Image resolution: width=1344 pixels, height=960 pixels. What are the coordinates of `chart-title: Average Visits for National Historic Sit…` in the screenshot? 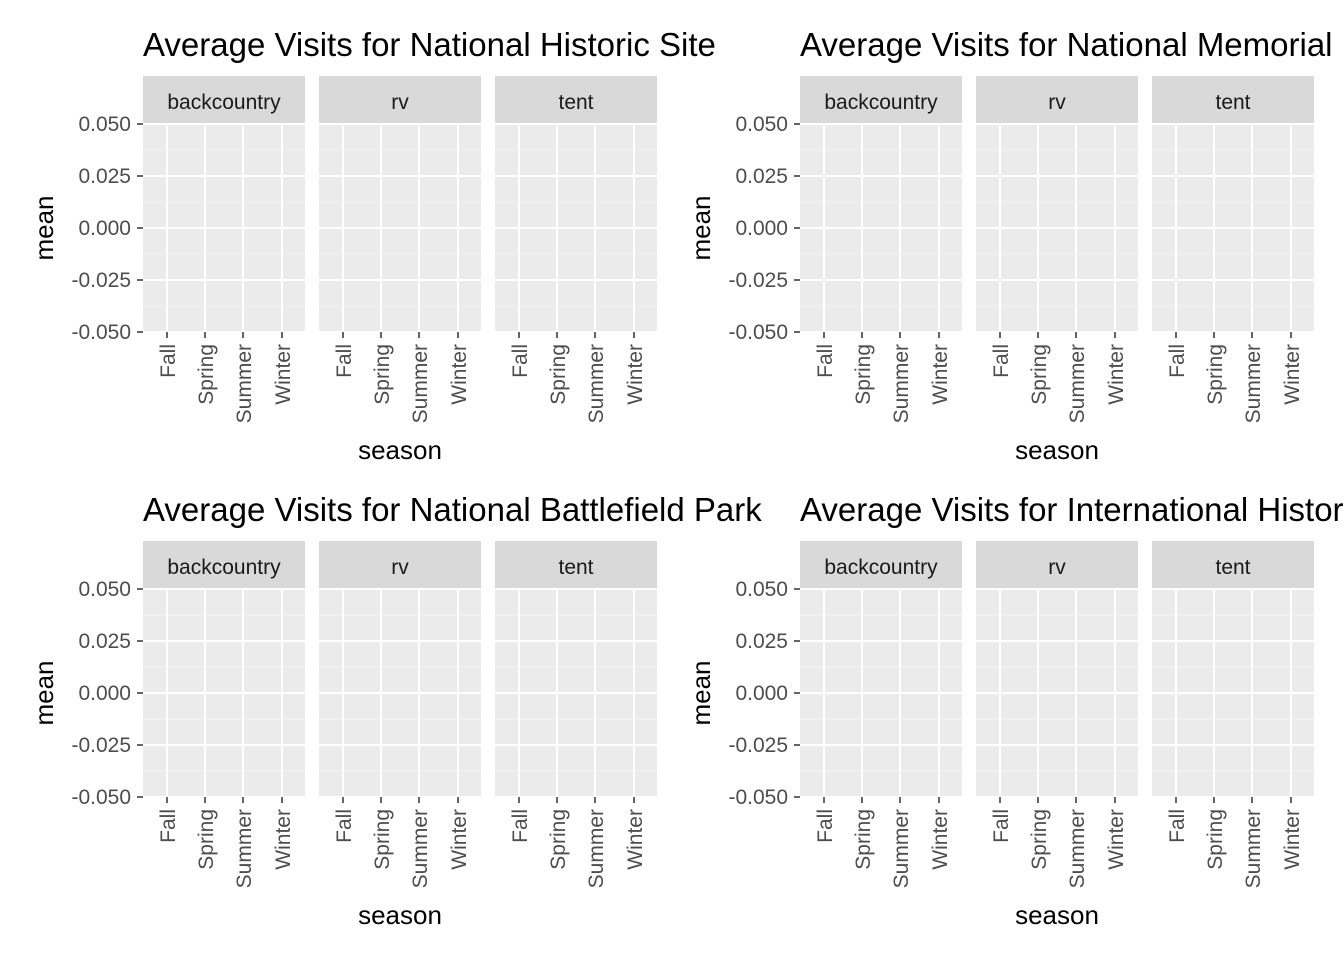 It's located at (429, 44).